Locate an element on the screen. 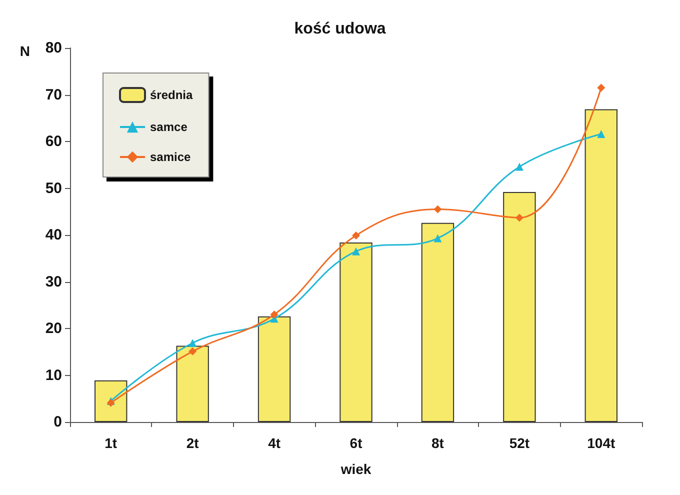  y-tick-label: 80 is located at coordinates (53, 48).